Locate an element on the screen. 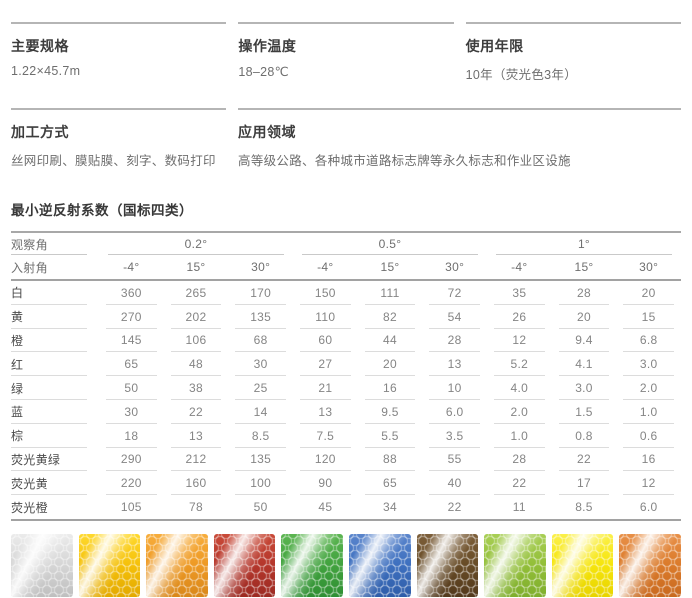  table-cell: 270 is located at coordinates (131, 317).